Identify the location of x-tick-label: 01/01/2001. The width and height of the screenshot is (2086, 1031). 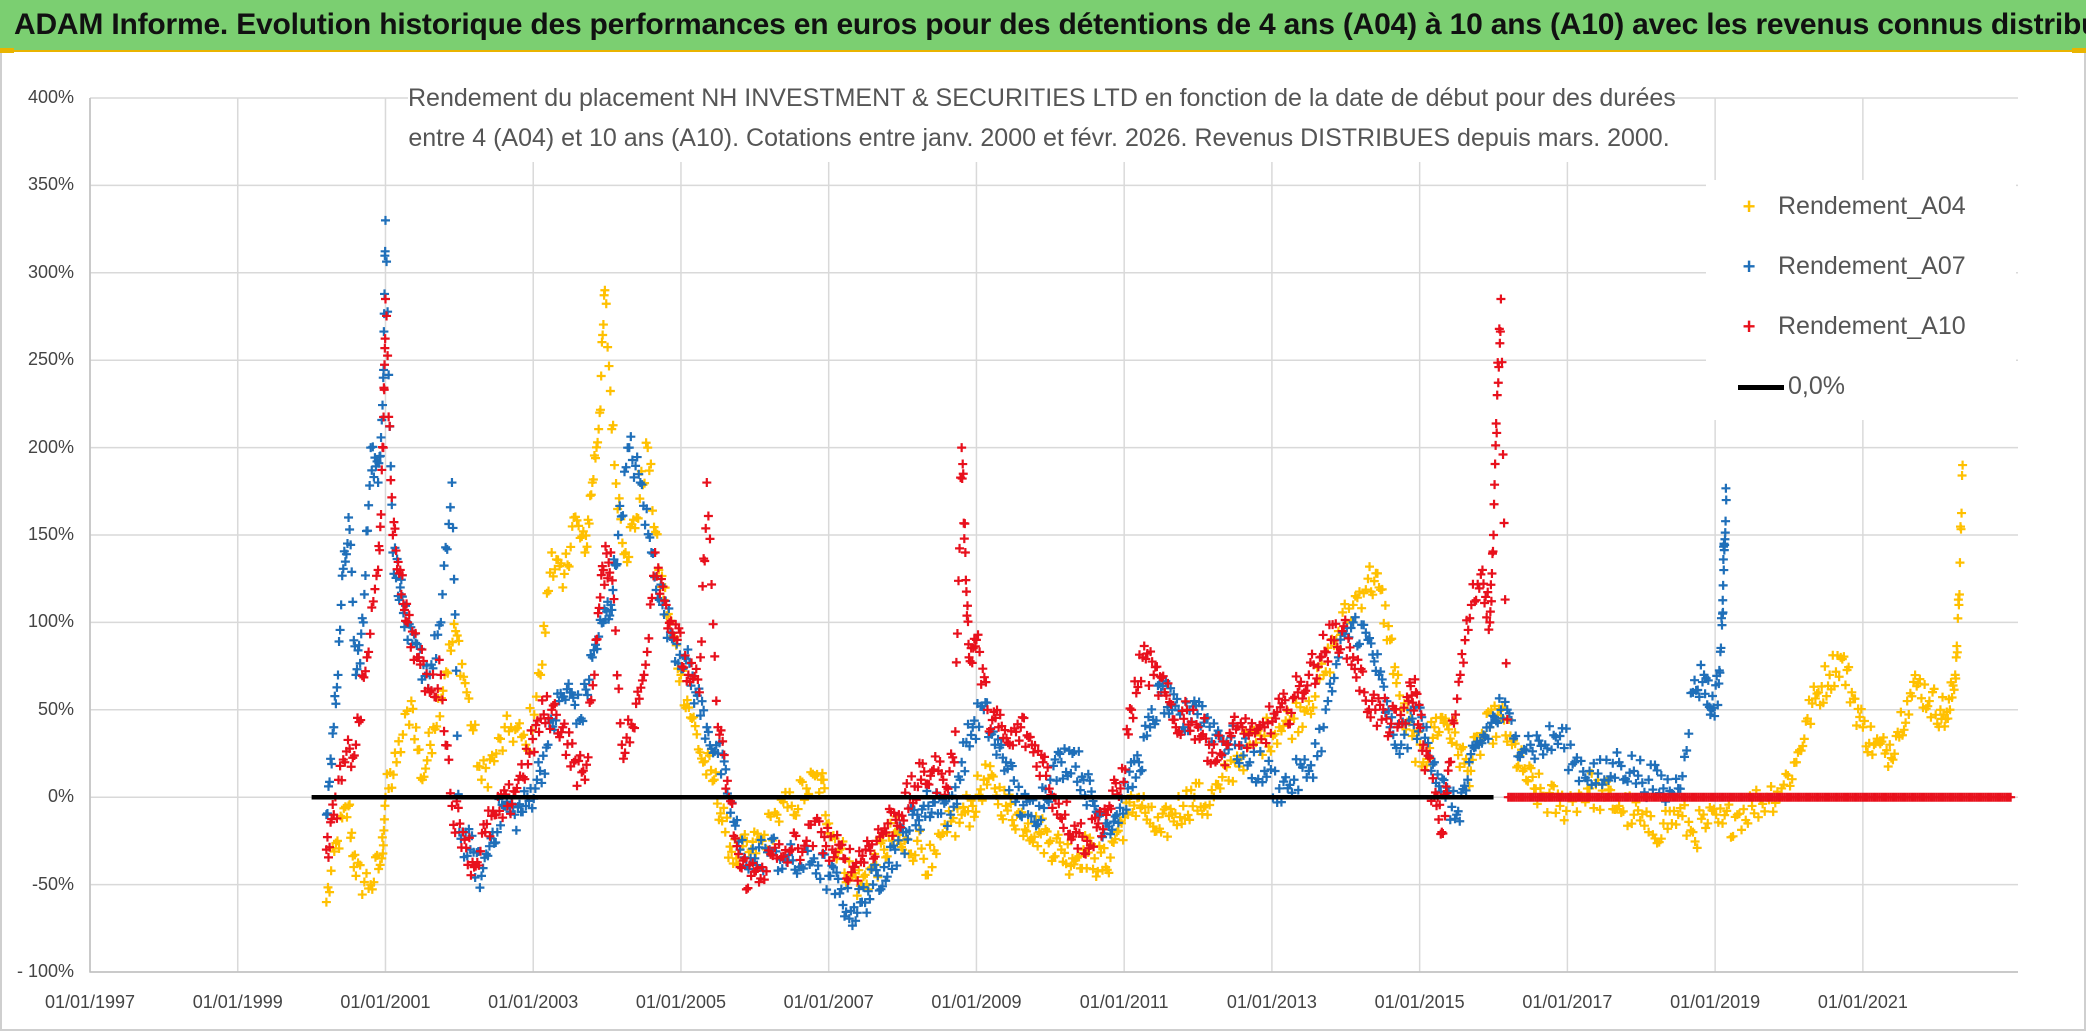
(385, 1002).